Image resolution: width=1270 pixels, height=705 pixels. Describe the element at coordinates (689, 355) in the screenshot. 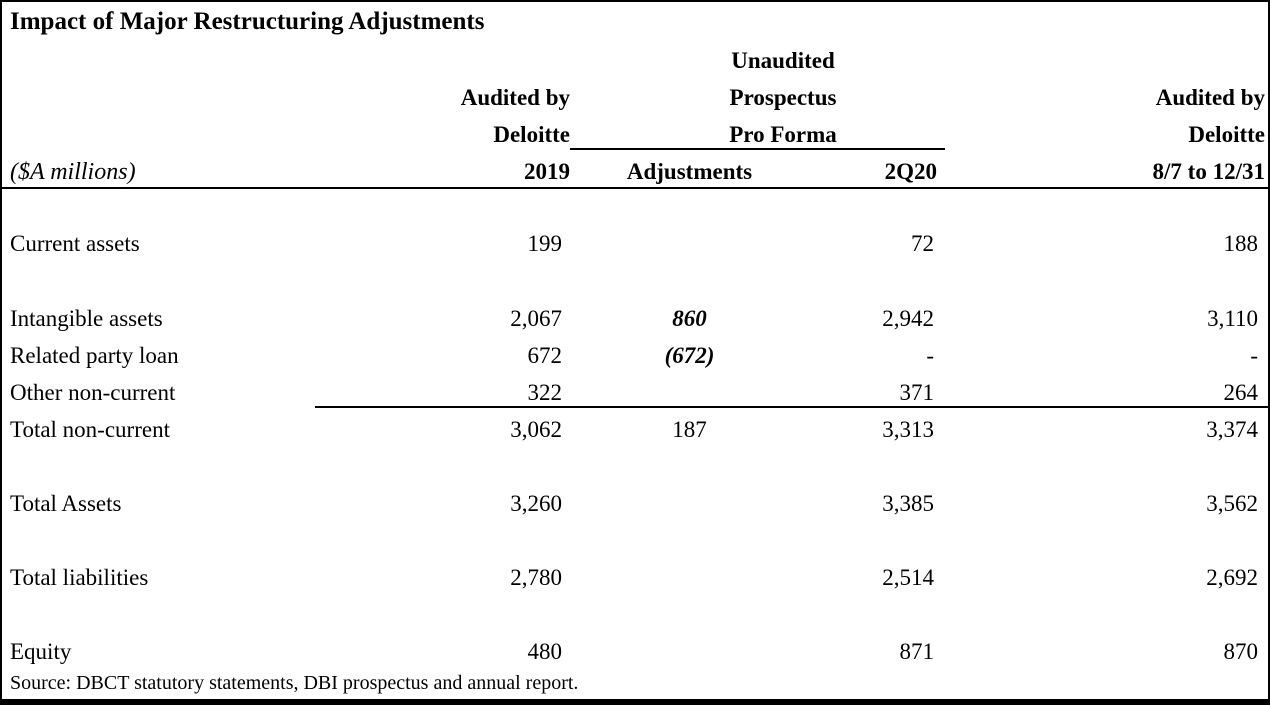

I see `value-adjustments: (672)` at that location.